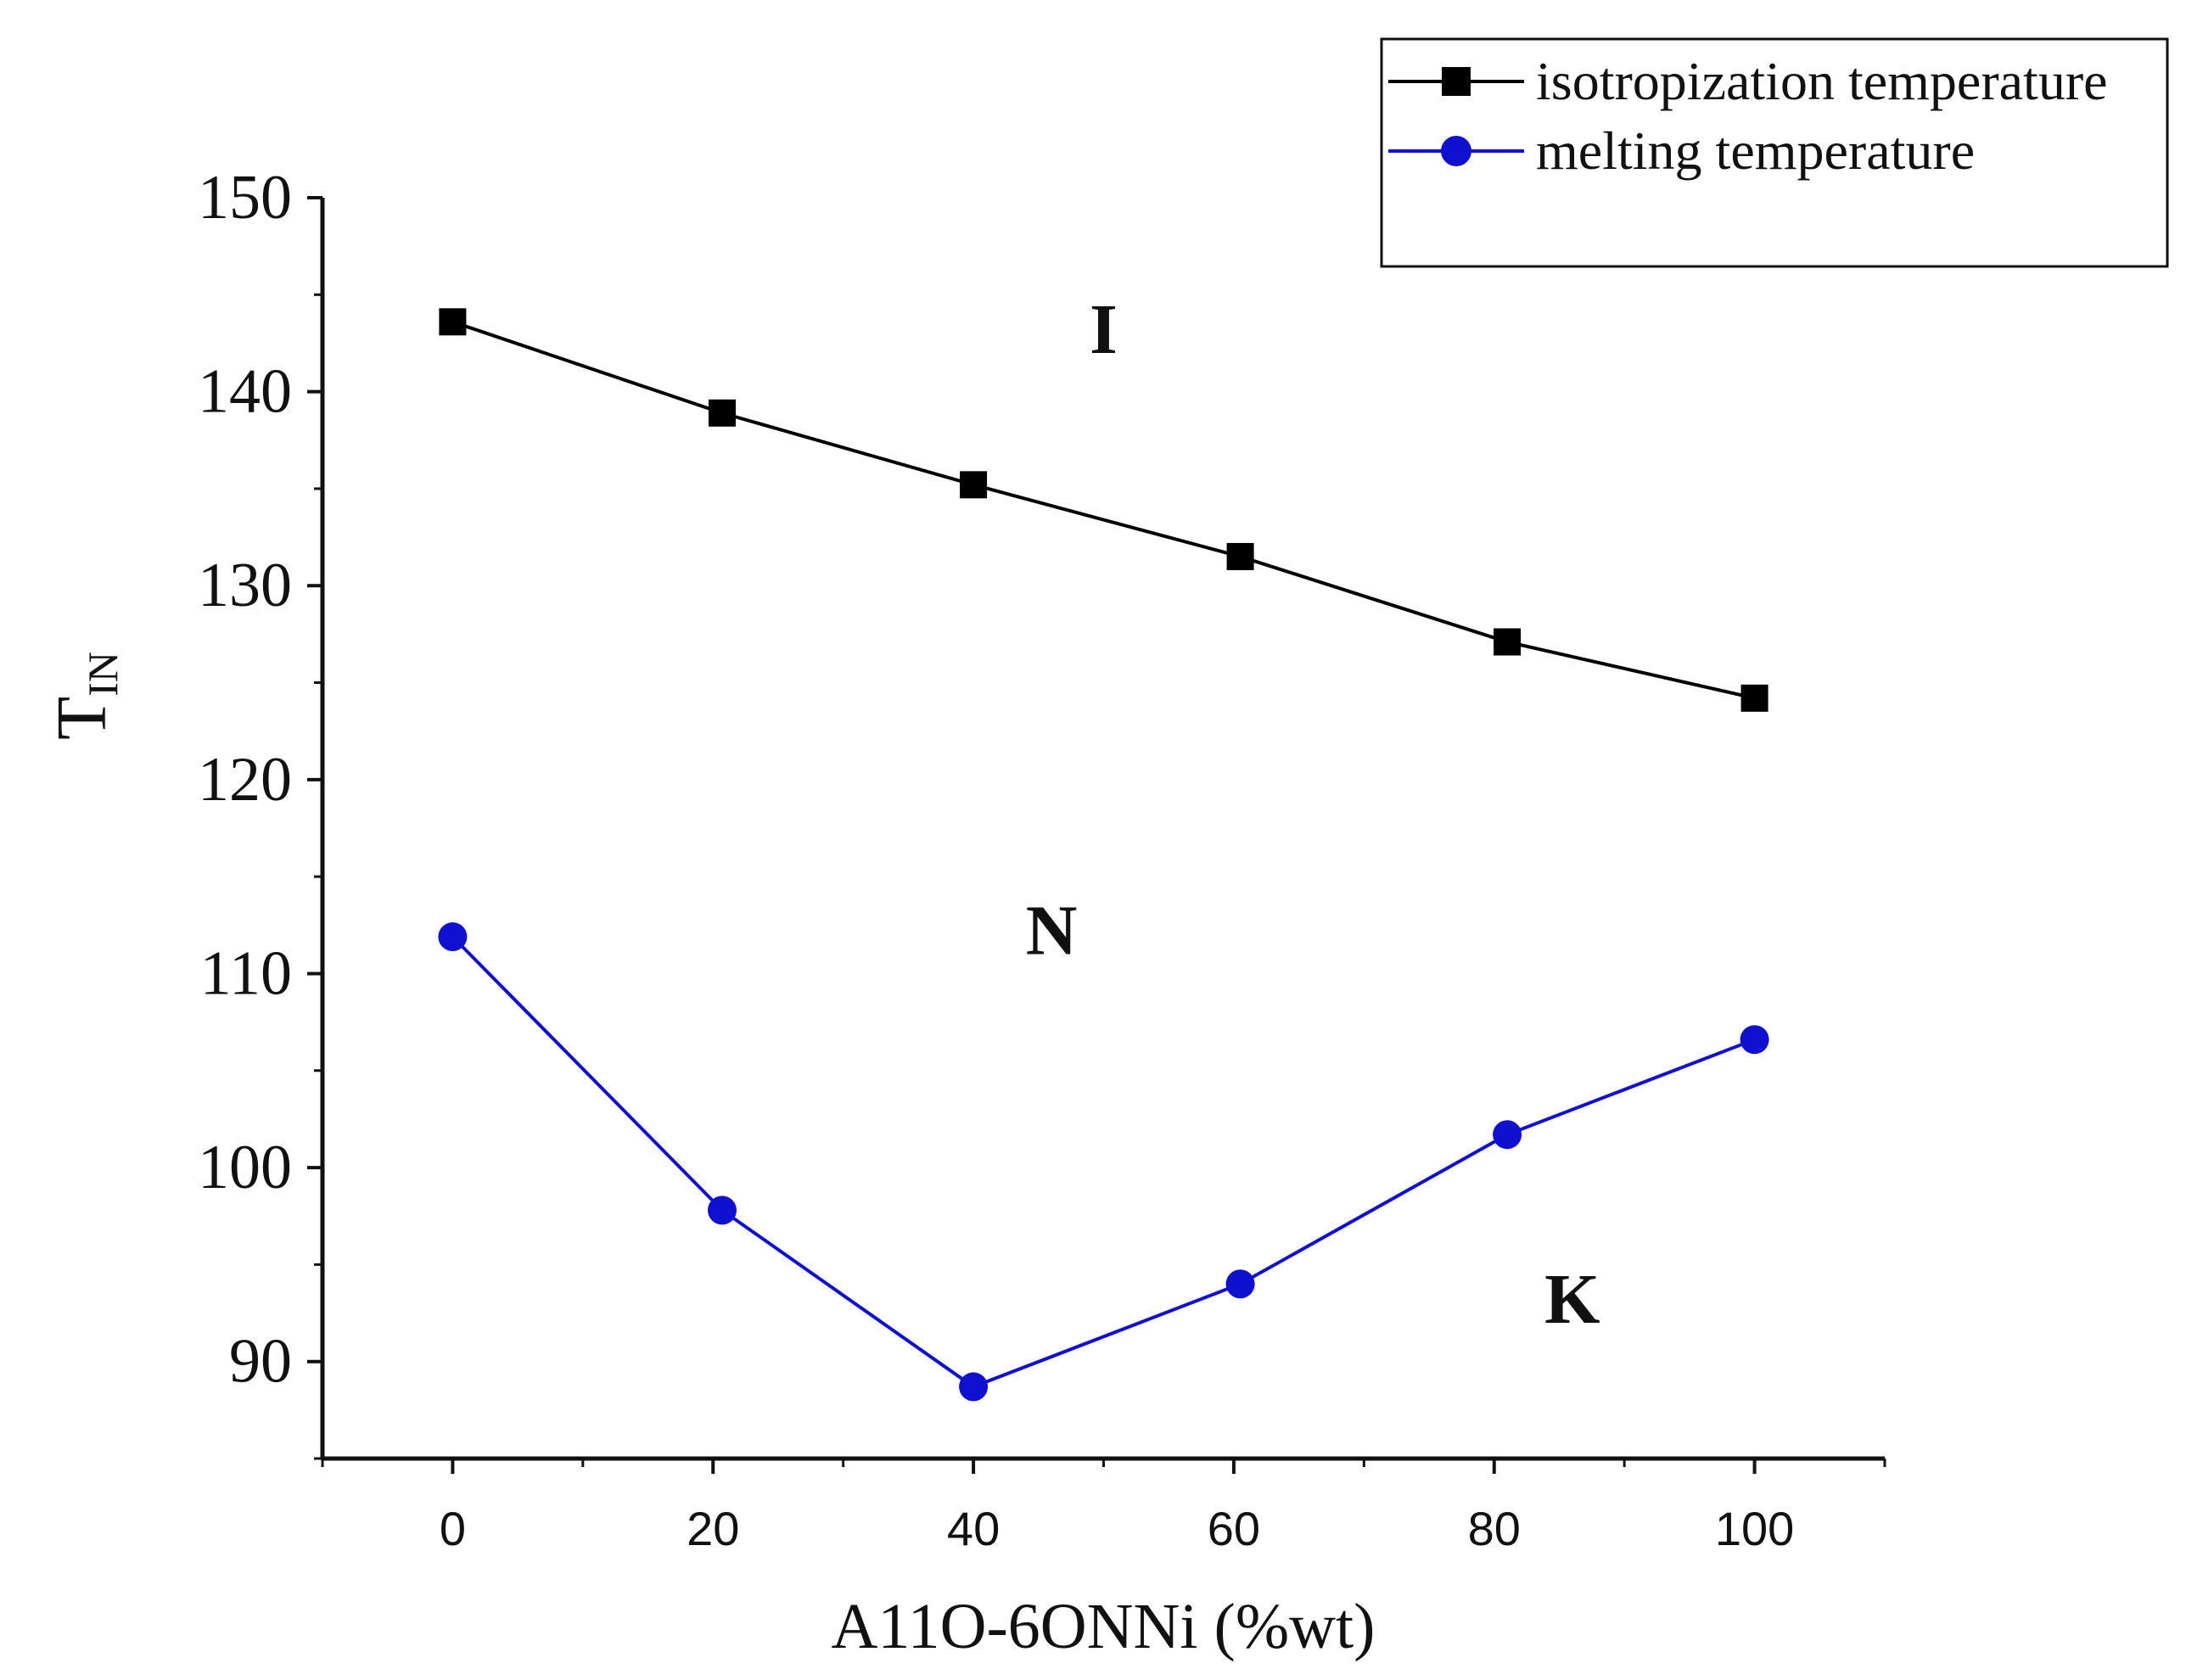 This screenshot has height=1680, width=2186. I want to click on x-tick-label: 40, so click(973, 1529).